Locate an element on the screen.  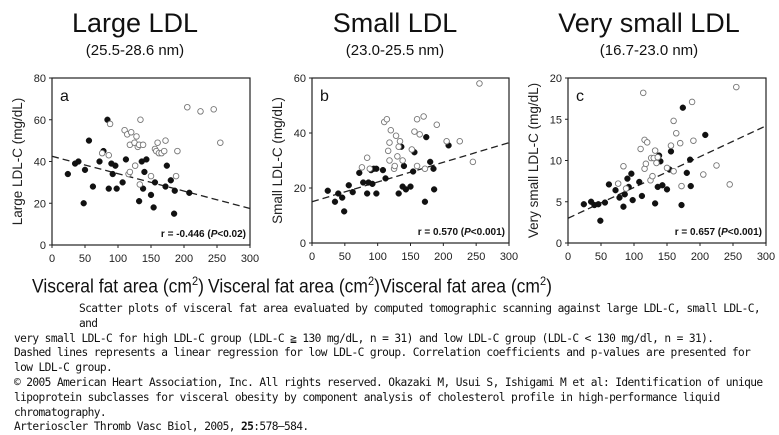
panel-b-title: Small LDL is located at coordinates (395, 23).